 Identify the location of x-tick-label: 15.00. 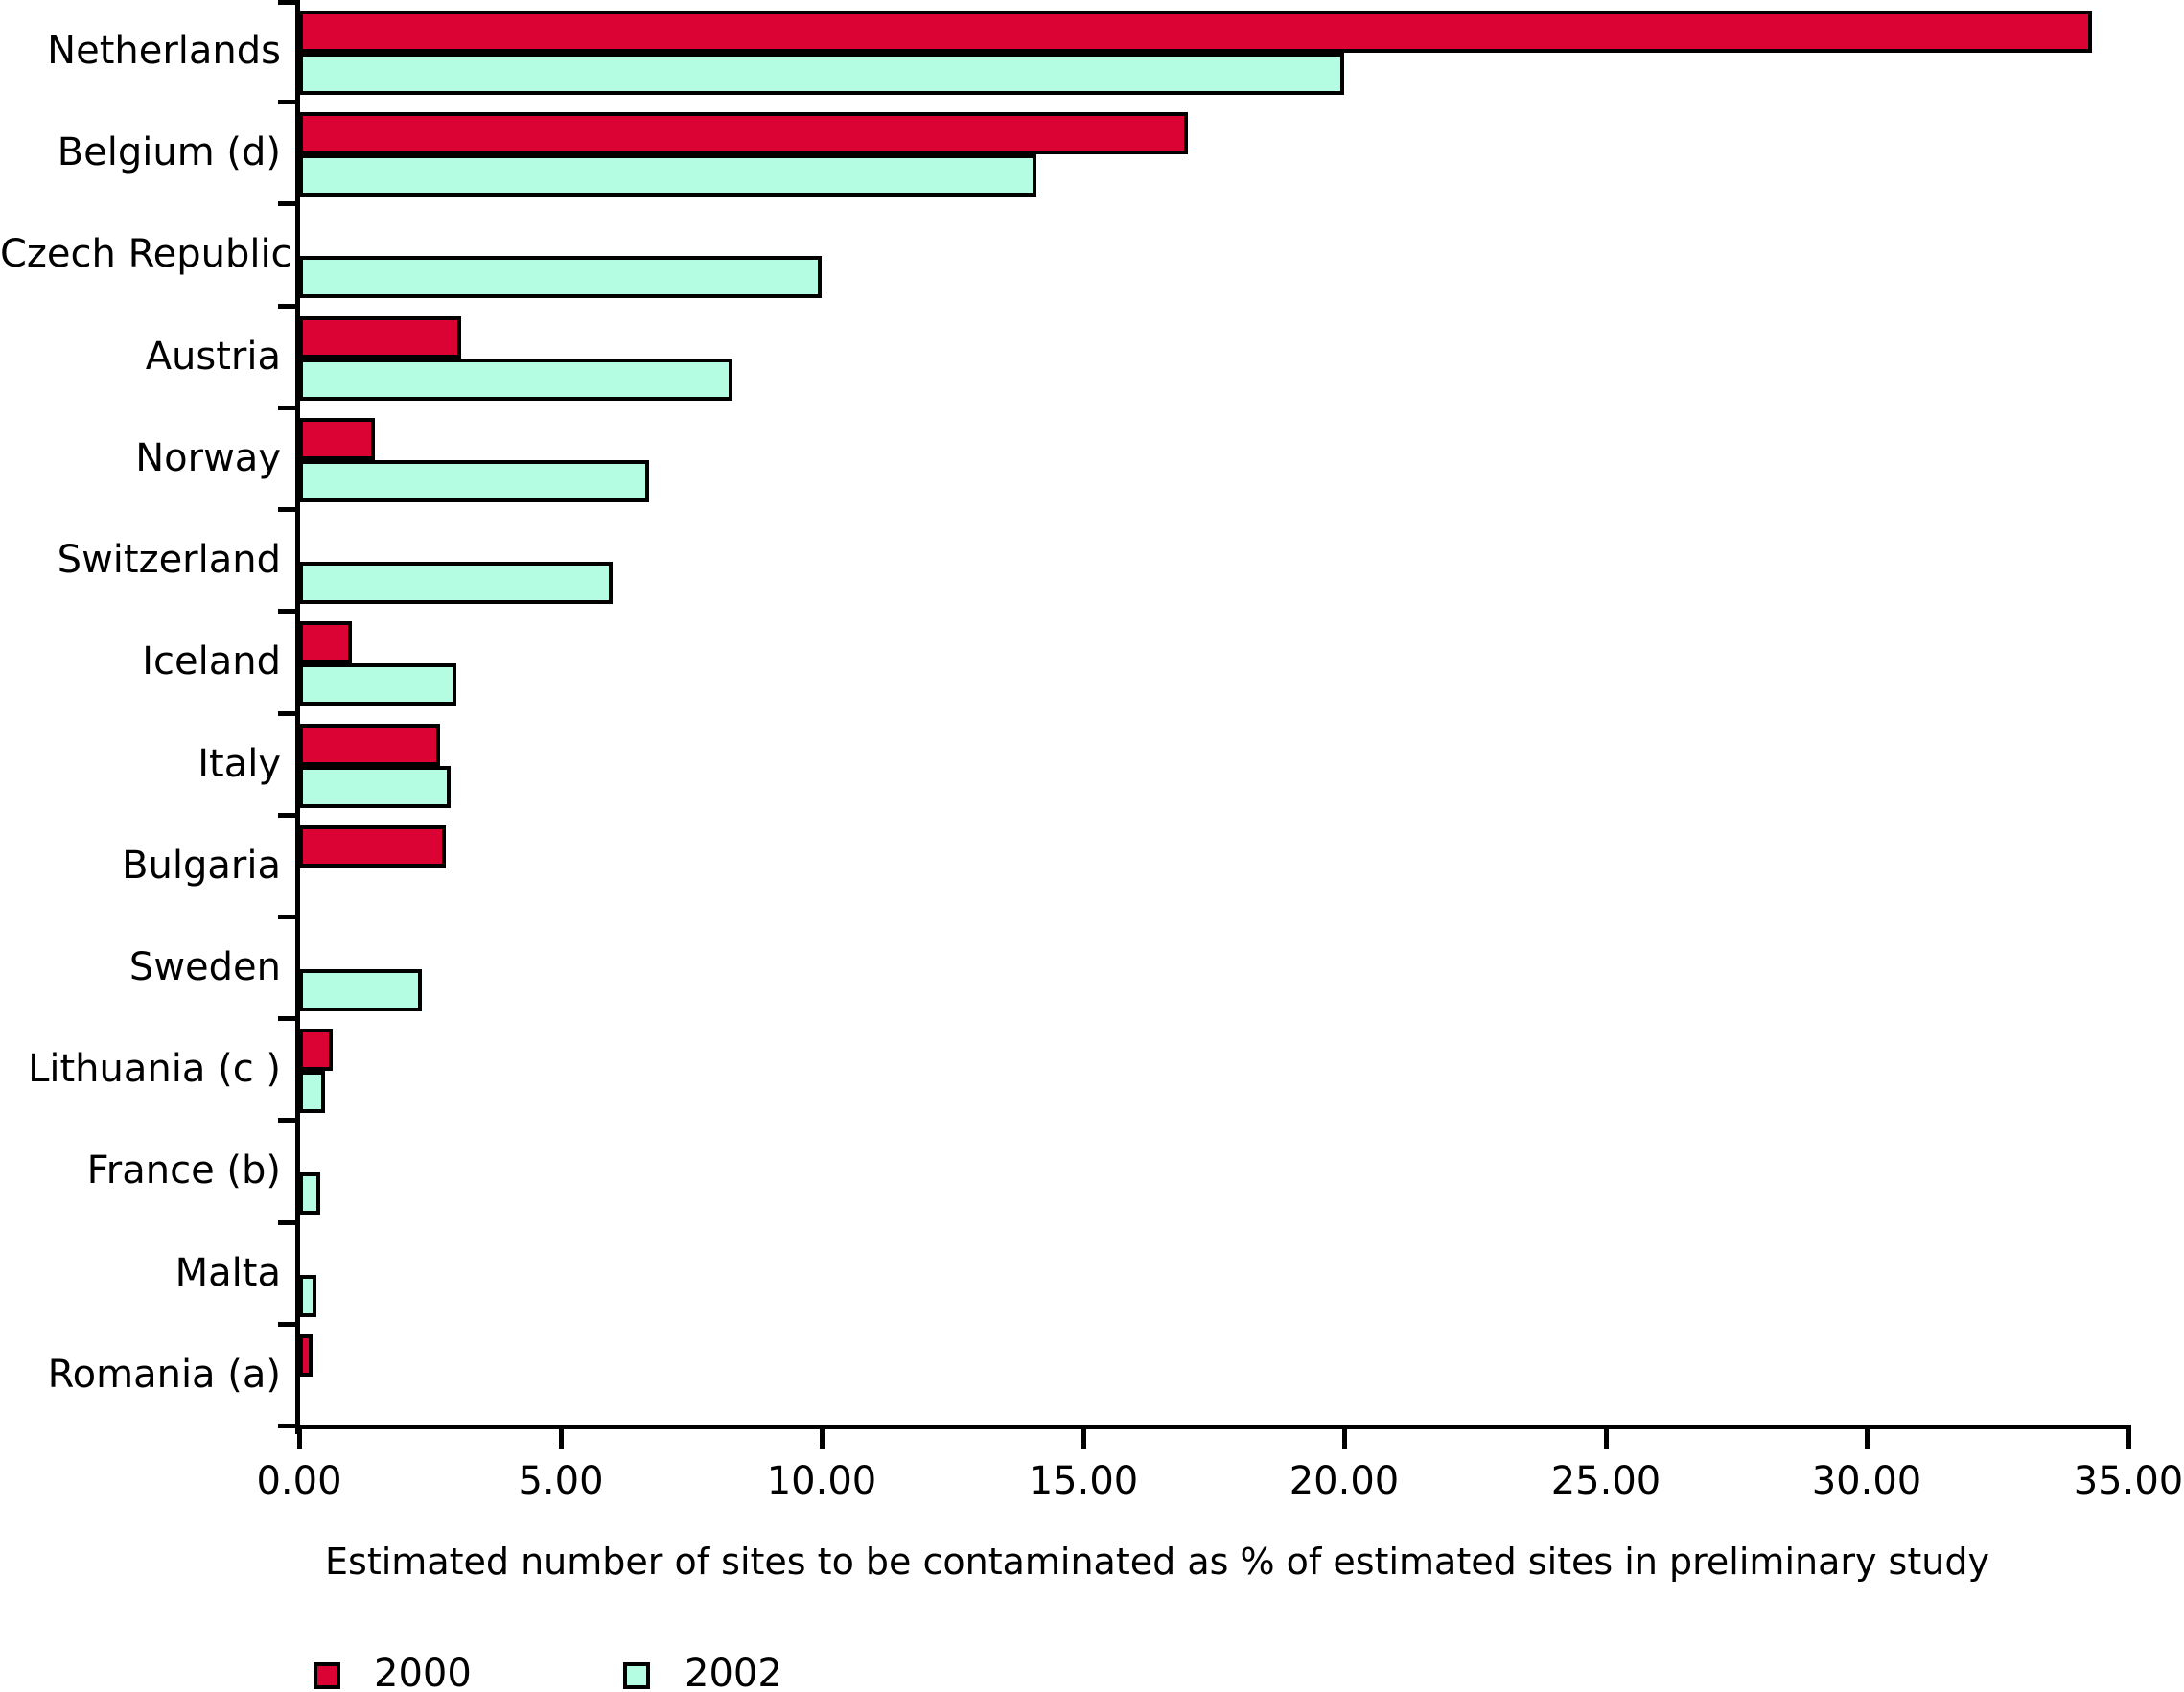
(1083, 1481).